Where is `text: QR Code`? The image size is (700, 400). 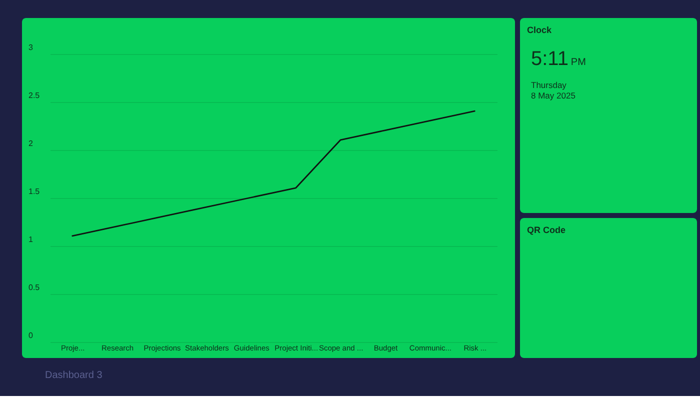
text: QR Code is located at coordinates (546, 230).